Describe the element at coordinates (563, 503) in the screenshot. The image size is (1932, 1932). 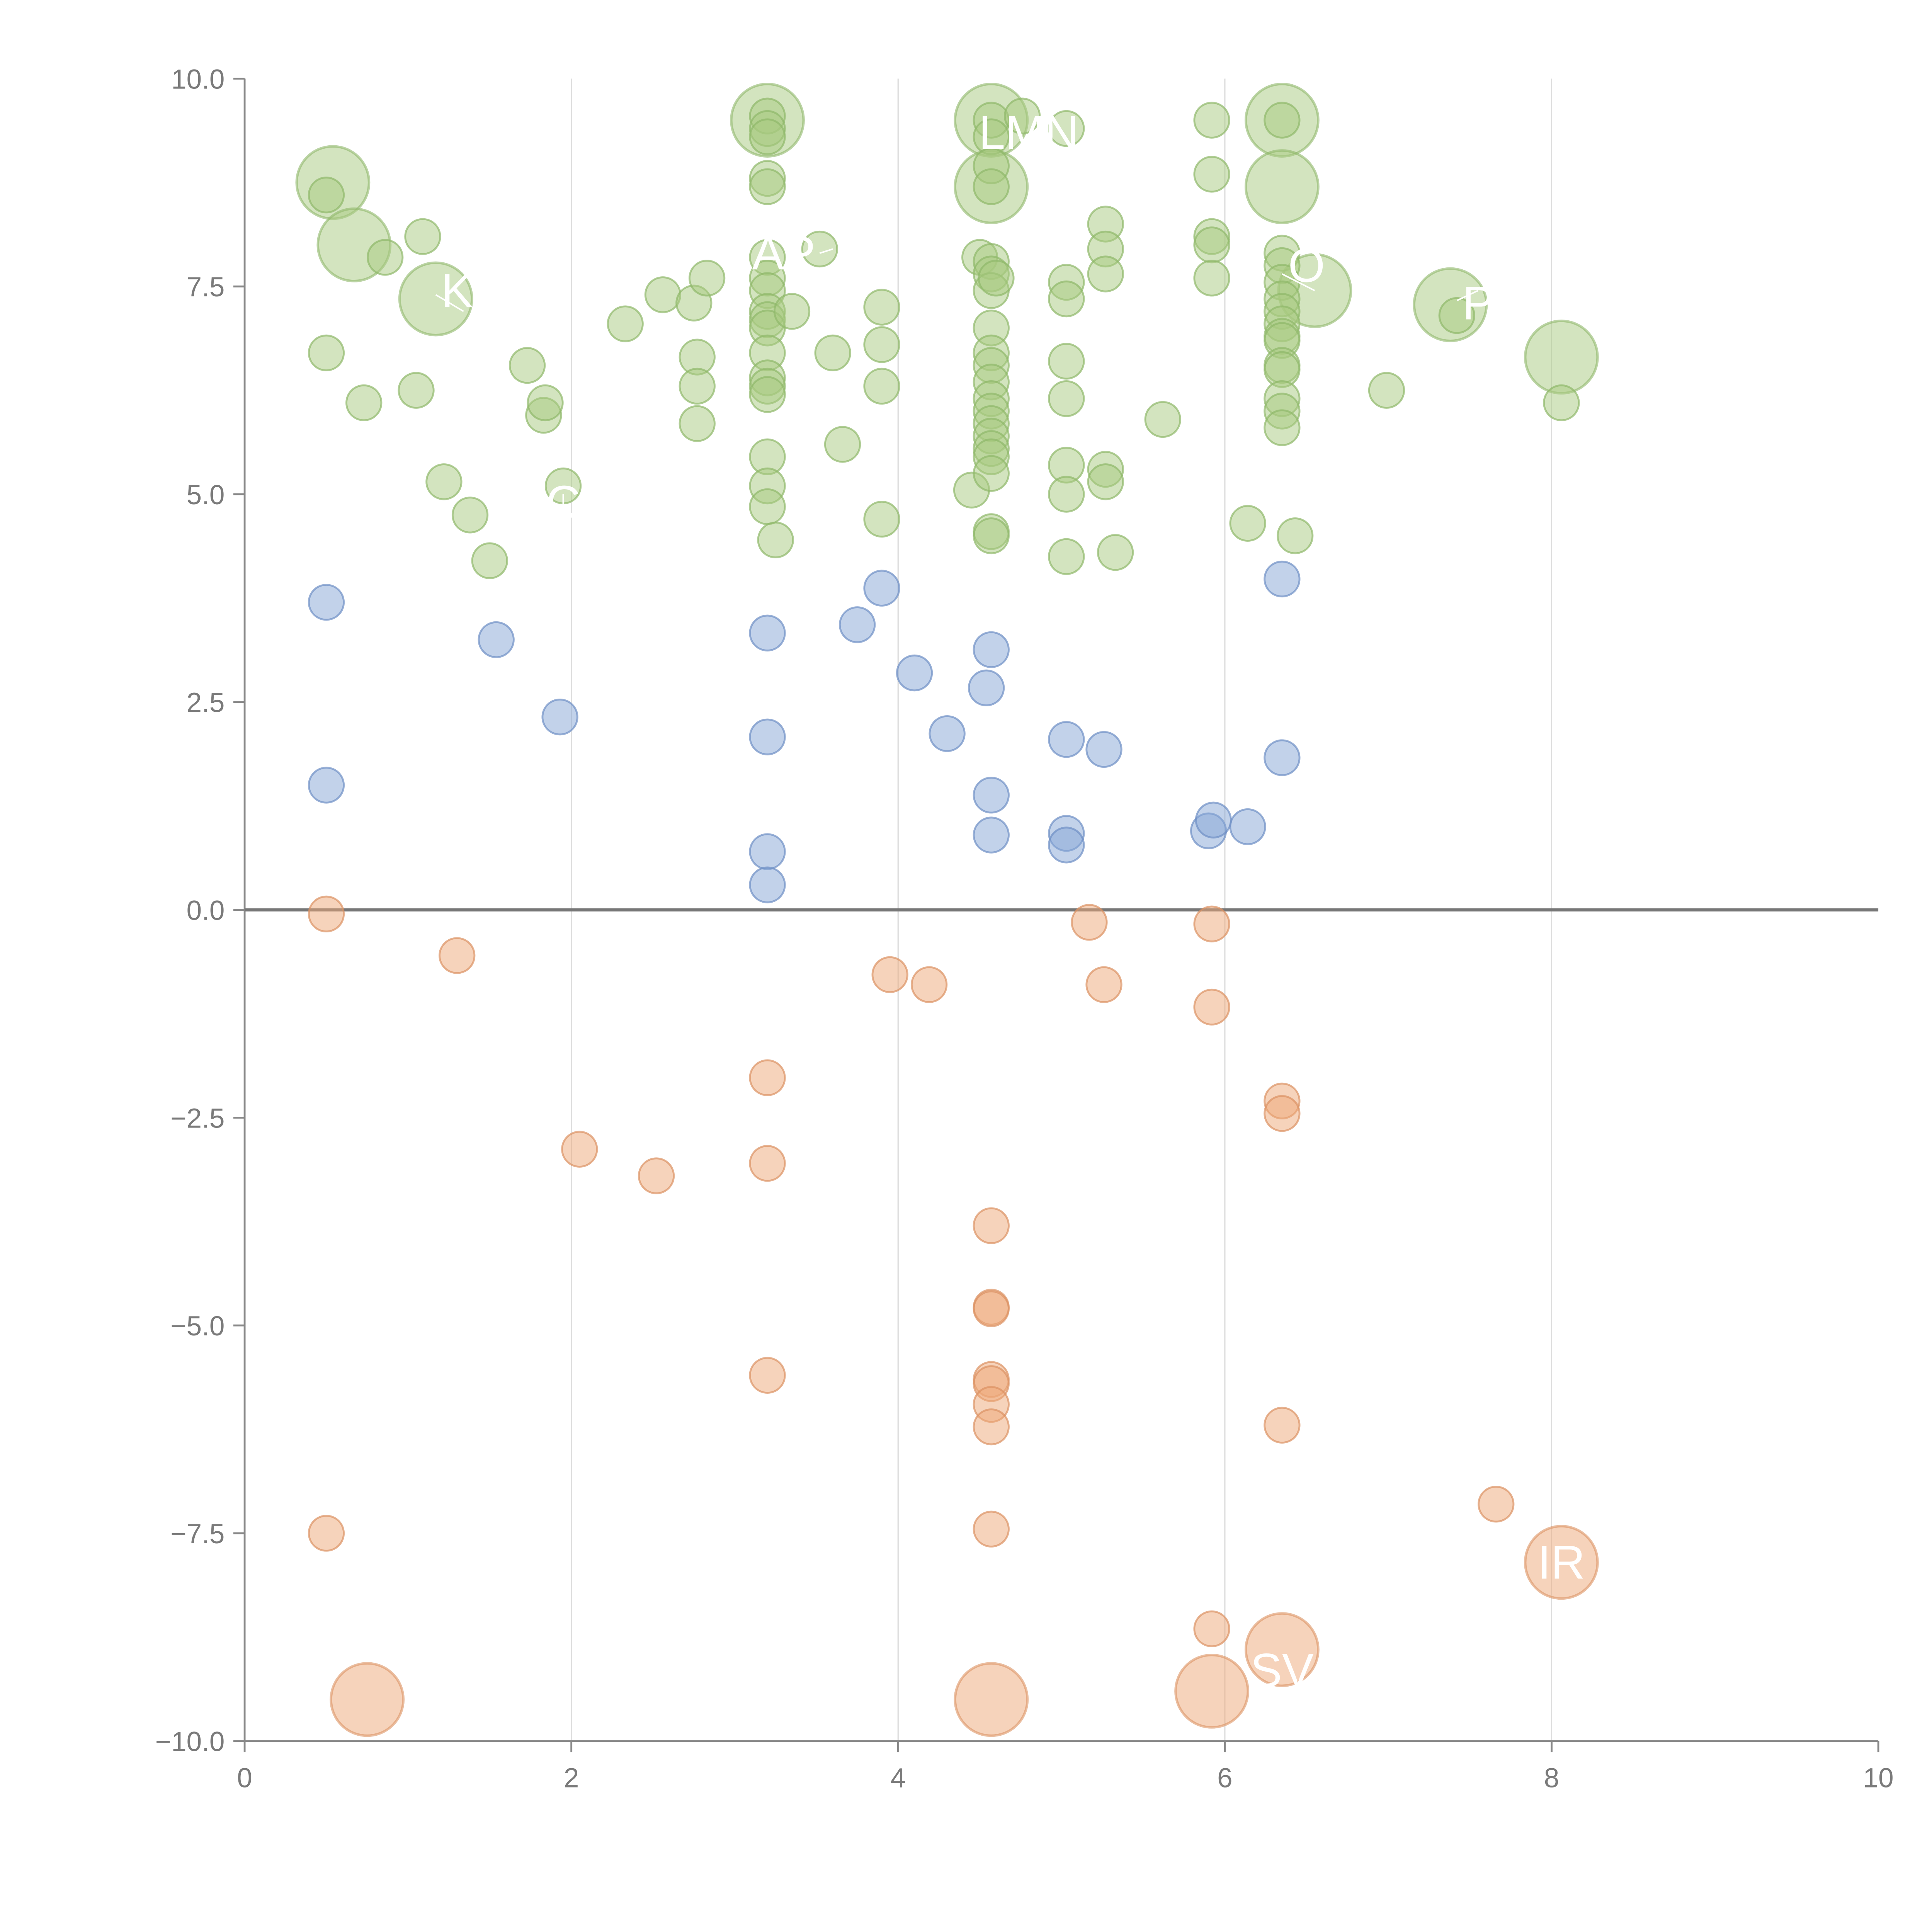
I see `bubble-text-label: C` at that location.